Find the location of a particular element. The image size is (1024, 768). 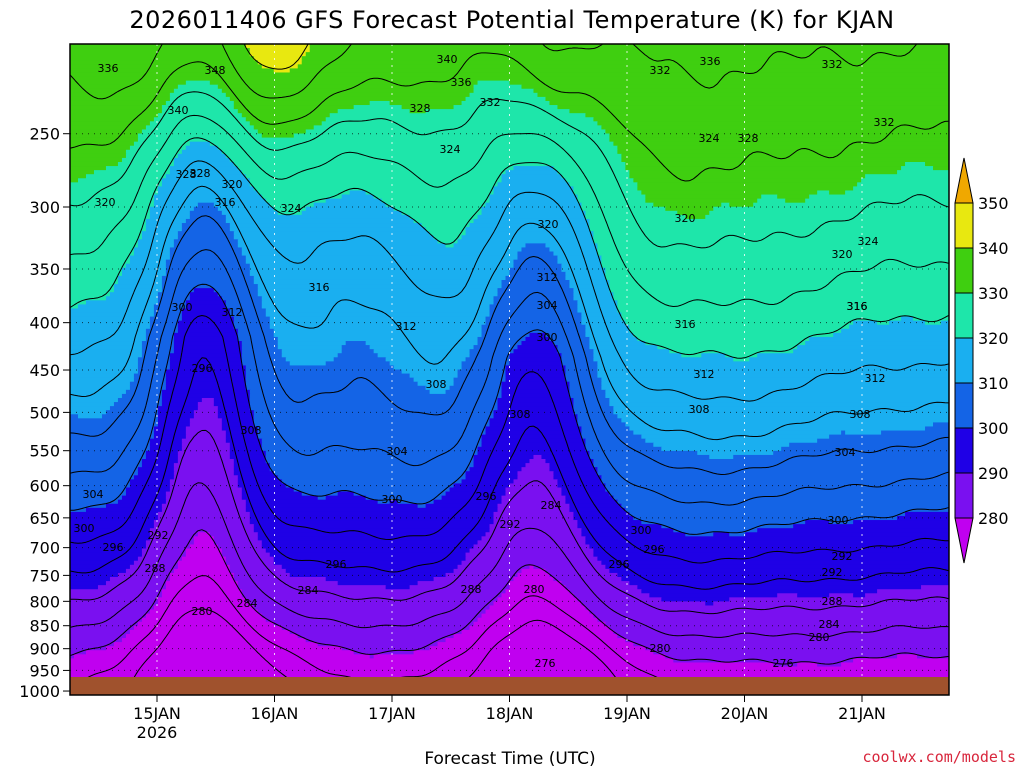

contour-label: 312 is located at coordinates (406, 326).